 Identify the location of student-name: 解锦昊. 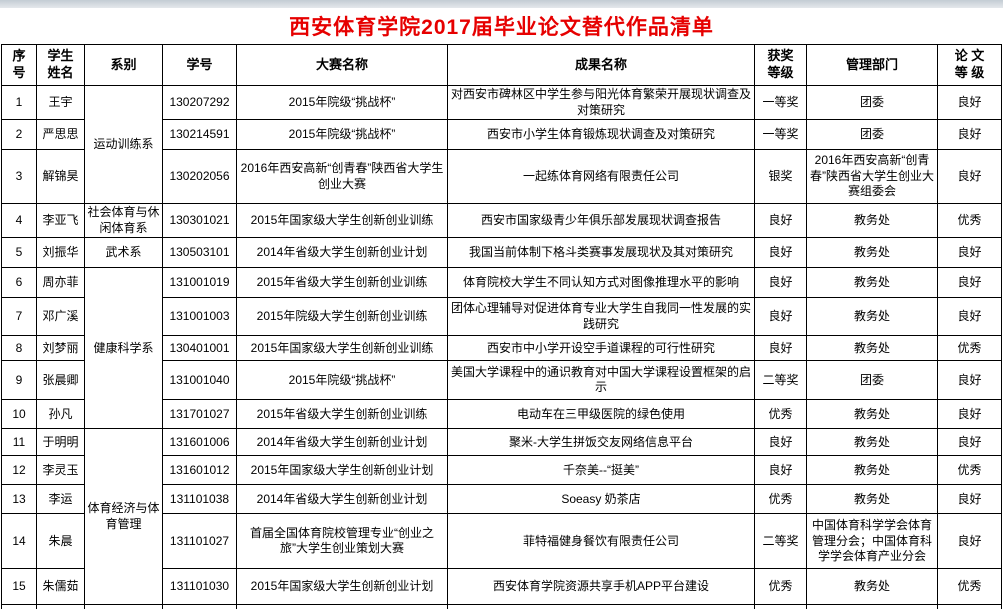
(60, 177).